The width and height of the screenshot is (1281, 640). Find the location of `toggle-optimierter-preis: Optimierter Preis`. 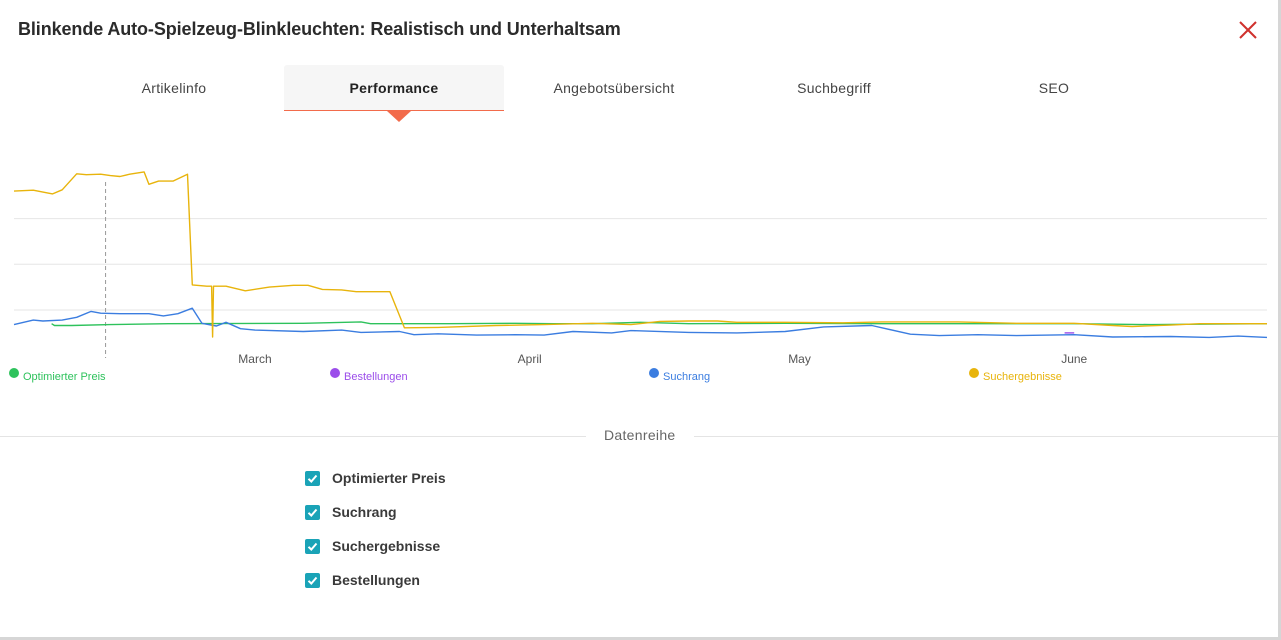

toggle-optimierter-preis: Optimierter Preis is located at coordinates (375, 478).